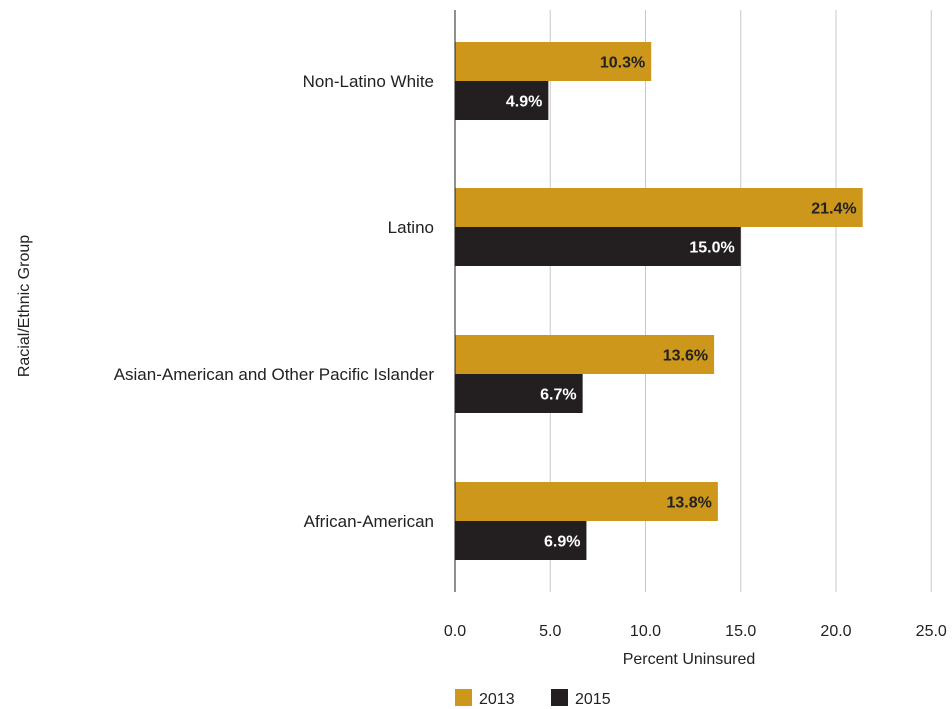  Describe the element at coordinates (685, 356) in the screenshot. I see `data-label: 13.6%` at that location.